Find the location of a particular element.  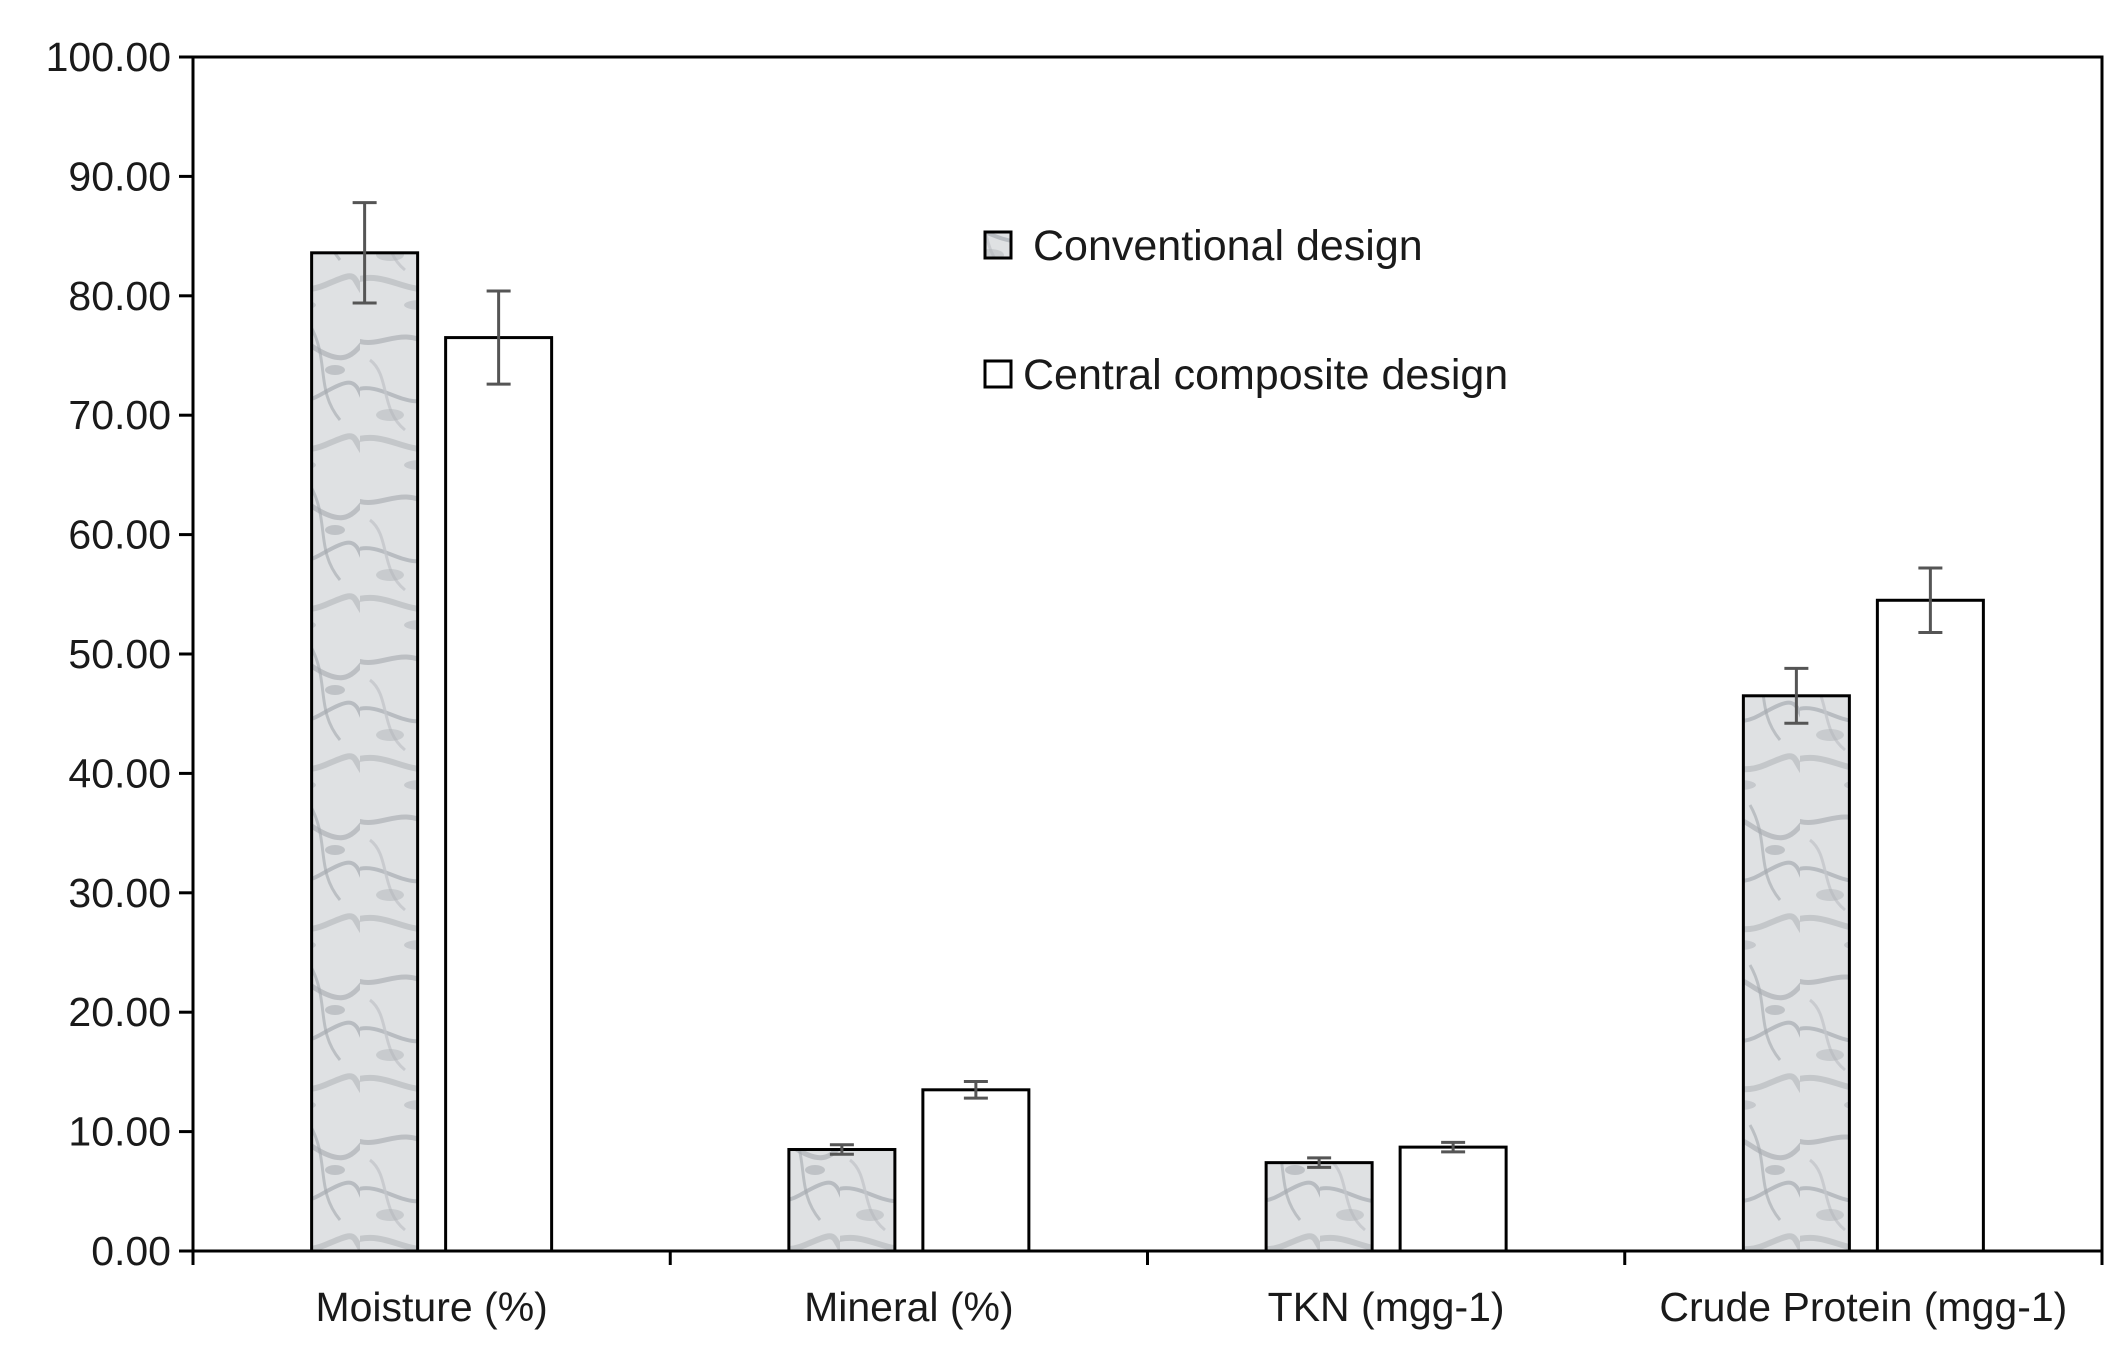

y-tick-label: 70.00 is located at coordinates (119, 415).